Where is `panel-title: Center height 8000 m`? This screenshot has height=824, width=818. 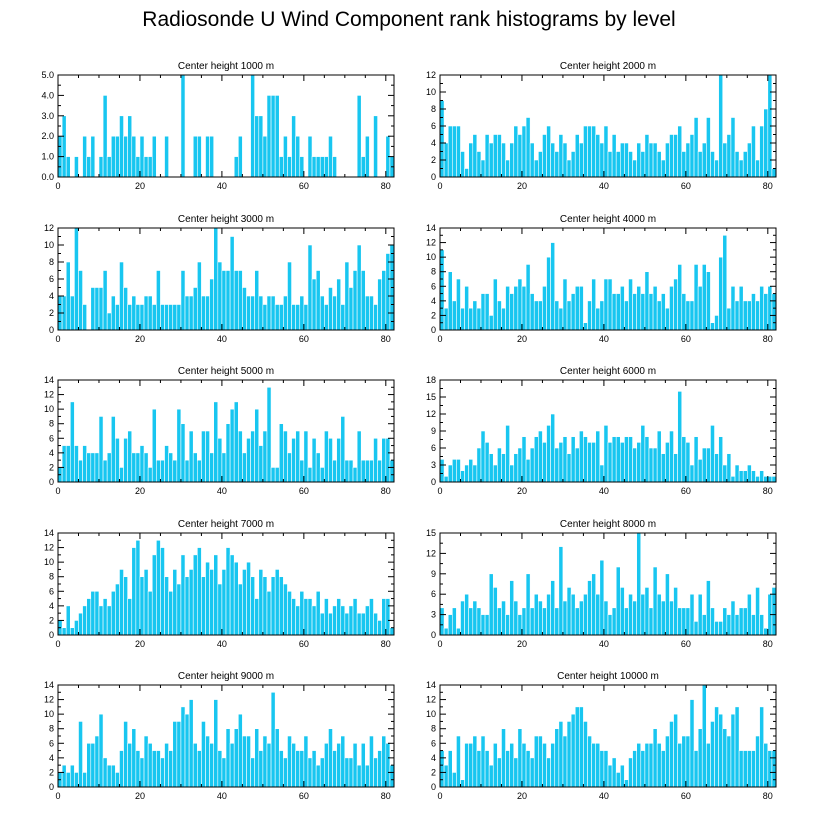
panel-title: Center height 8000 m is located at coordinates (608, 524).